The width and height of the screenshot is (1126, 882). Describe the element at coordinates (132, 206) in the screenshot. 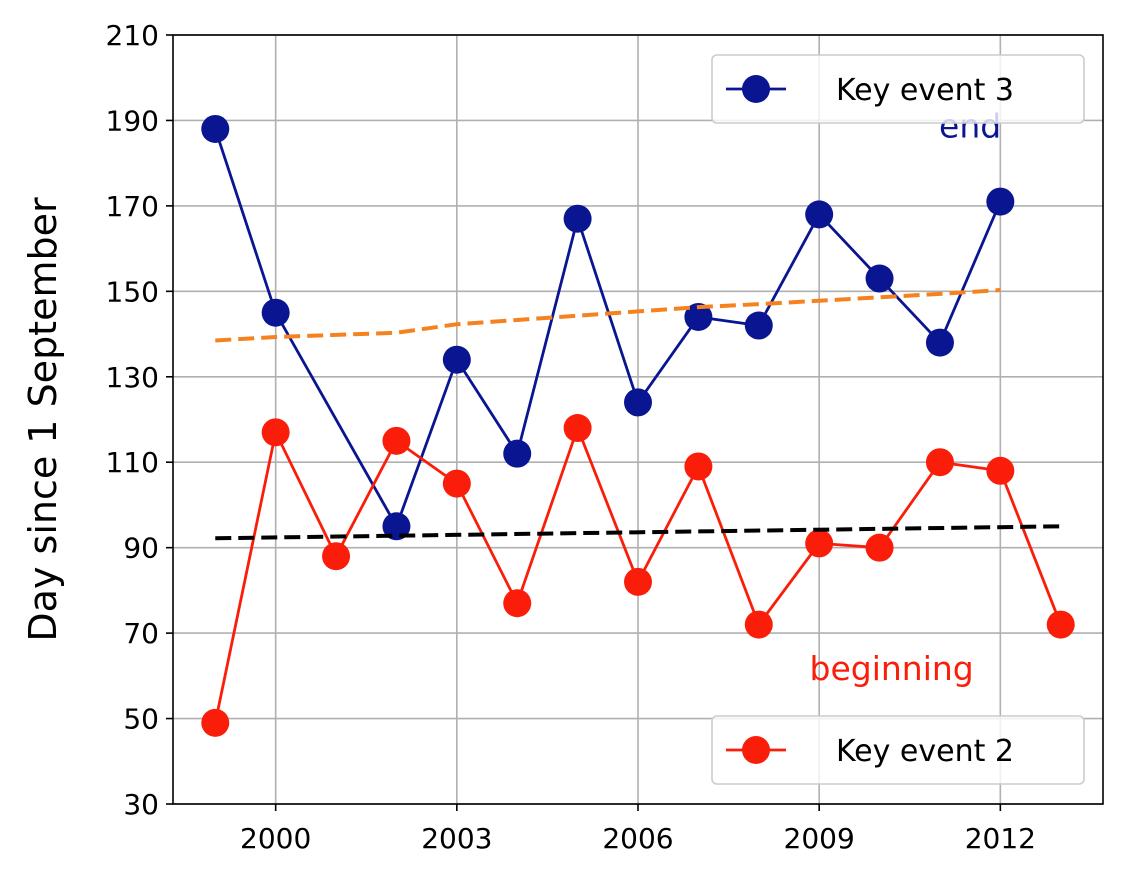

I see `y-tick-label: 170` at that location.